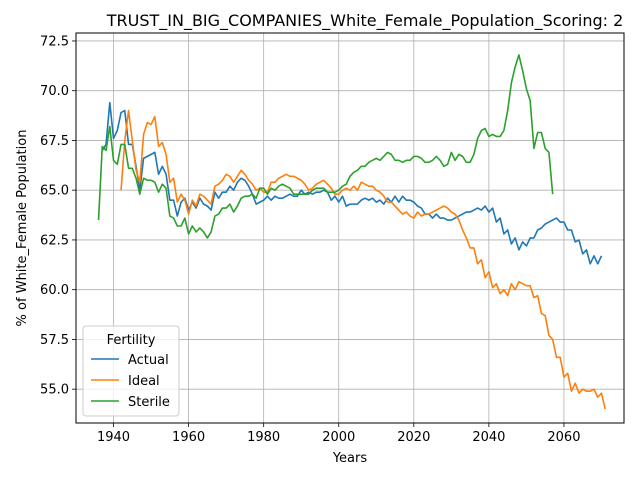 The image size is (640, 480). What do you see at coordinates (54, 91) in the screenshot?
I see `y-tick-label: 70.0` at bounding box center [54, 91].